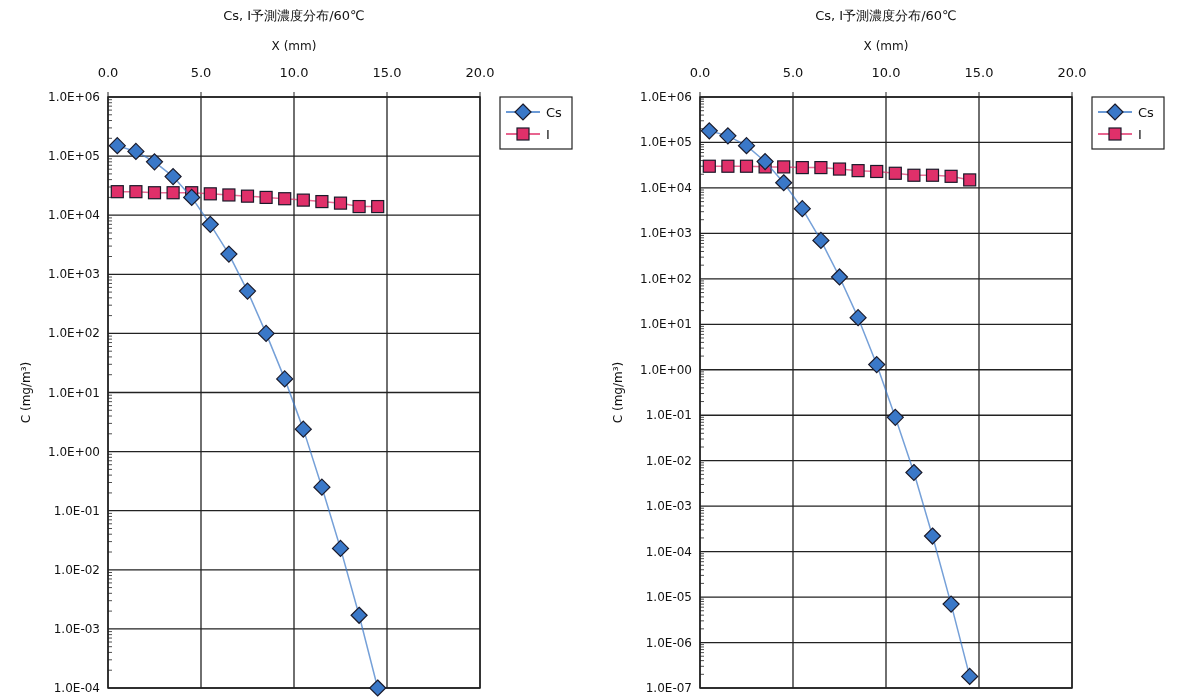 The width and height of the screenshot is (1184, 699). Describe the element at coordinates (668, 688) in the screenshot. I see `y-tick-label: 1.0E-07` at that location.